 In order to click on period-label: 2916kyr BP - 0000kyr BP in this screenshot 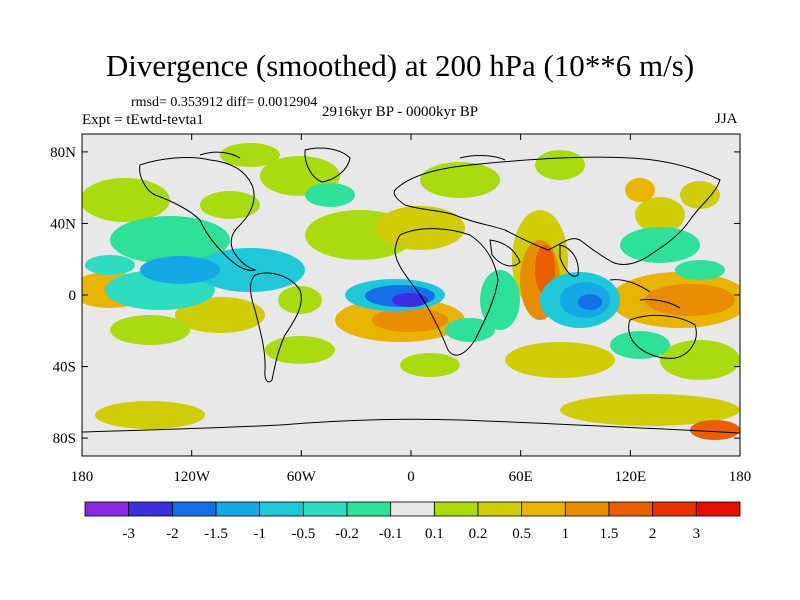, I will do `click(400, 112)`.